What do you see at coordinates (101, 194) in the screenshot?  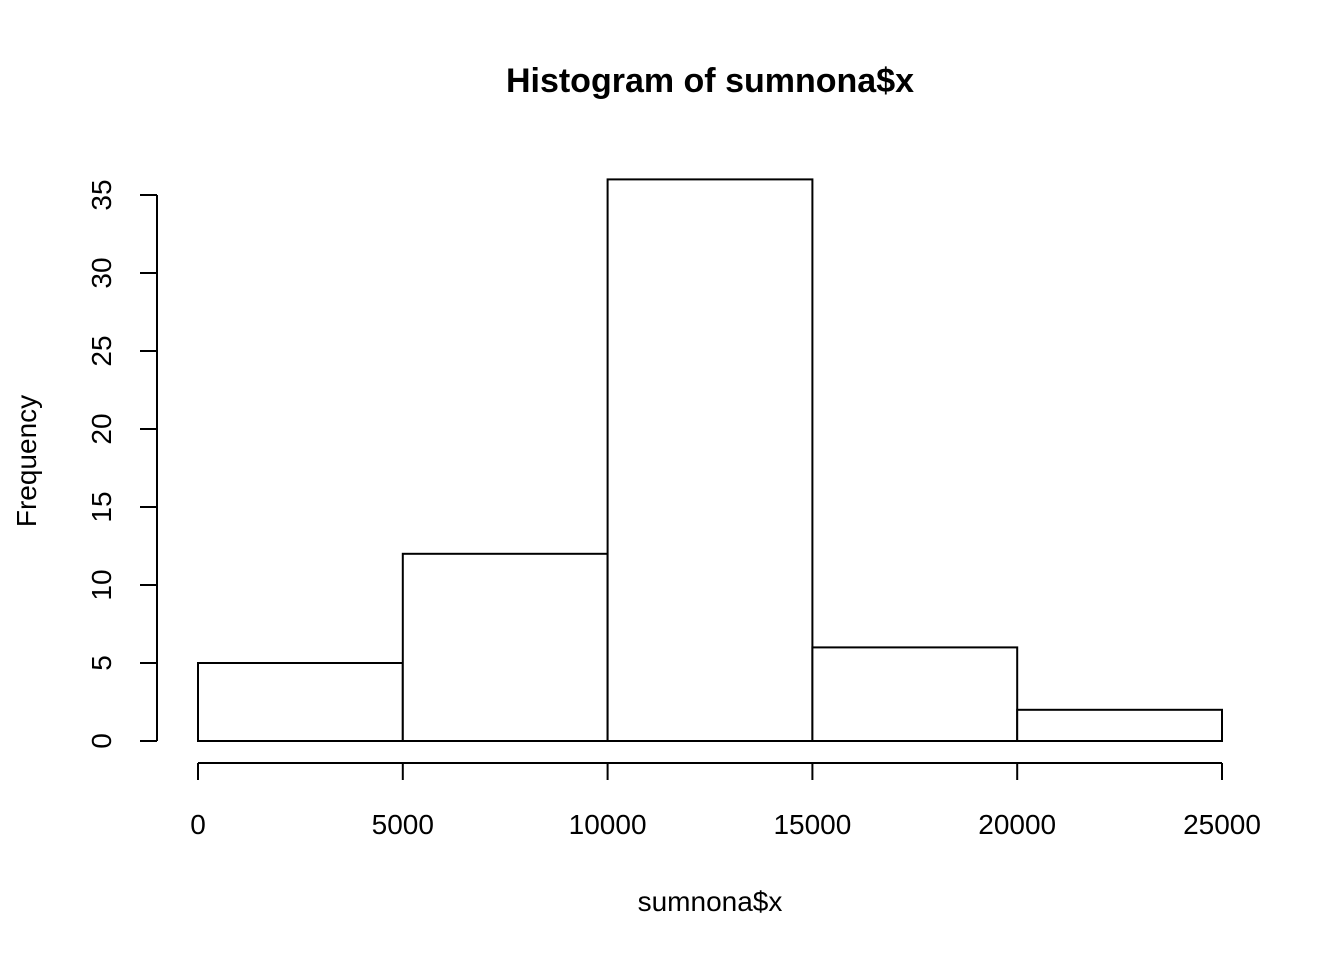 I see `y-tick-label-7: 35` at bounding box center [101, 194].